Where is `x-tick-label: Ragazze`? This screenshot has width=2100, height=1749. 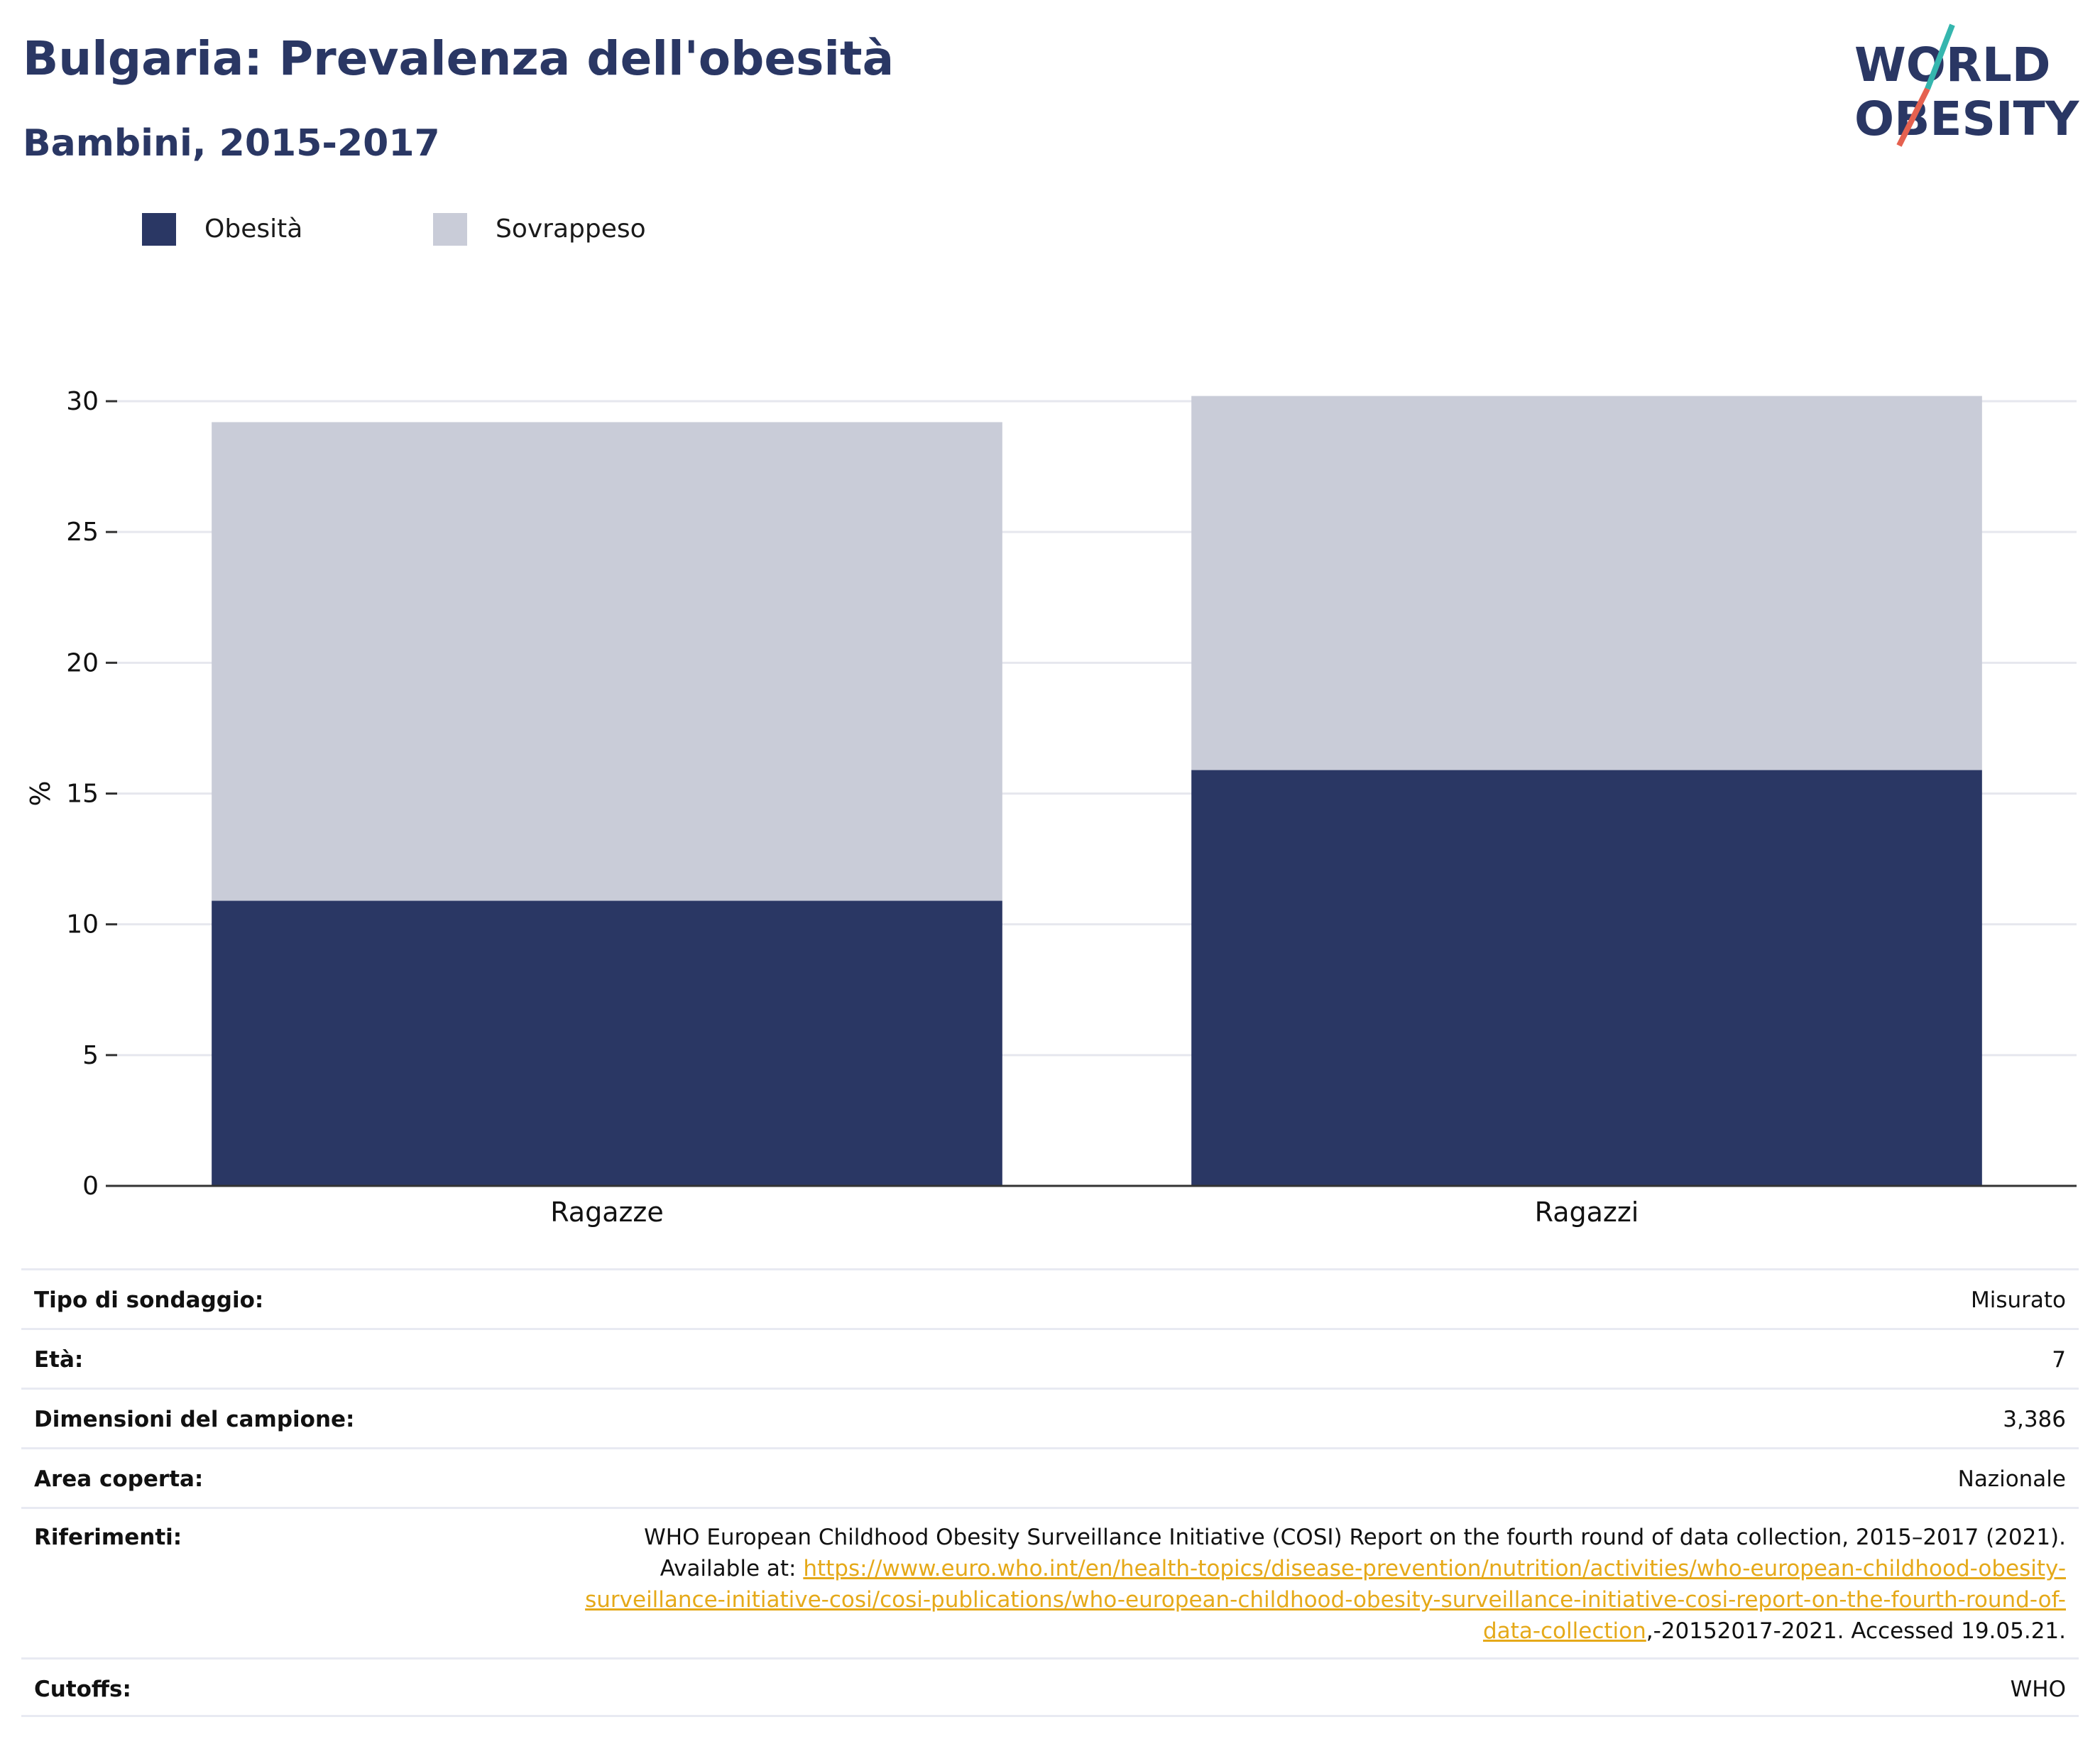 x-tick-label: Ragazze is located at coordinates (607, 1212).